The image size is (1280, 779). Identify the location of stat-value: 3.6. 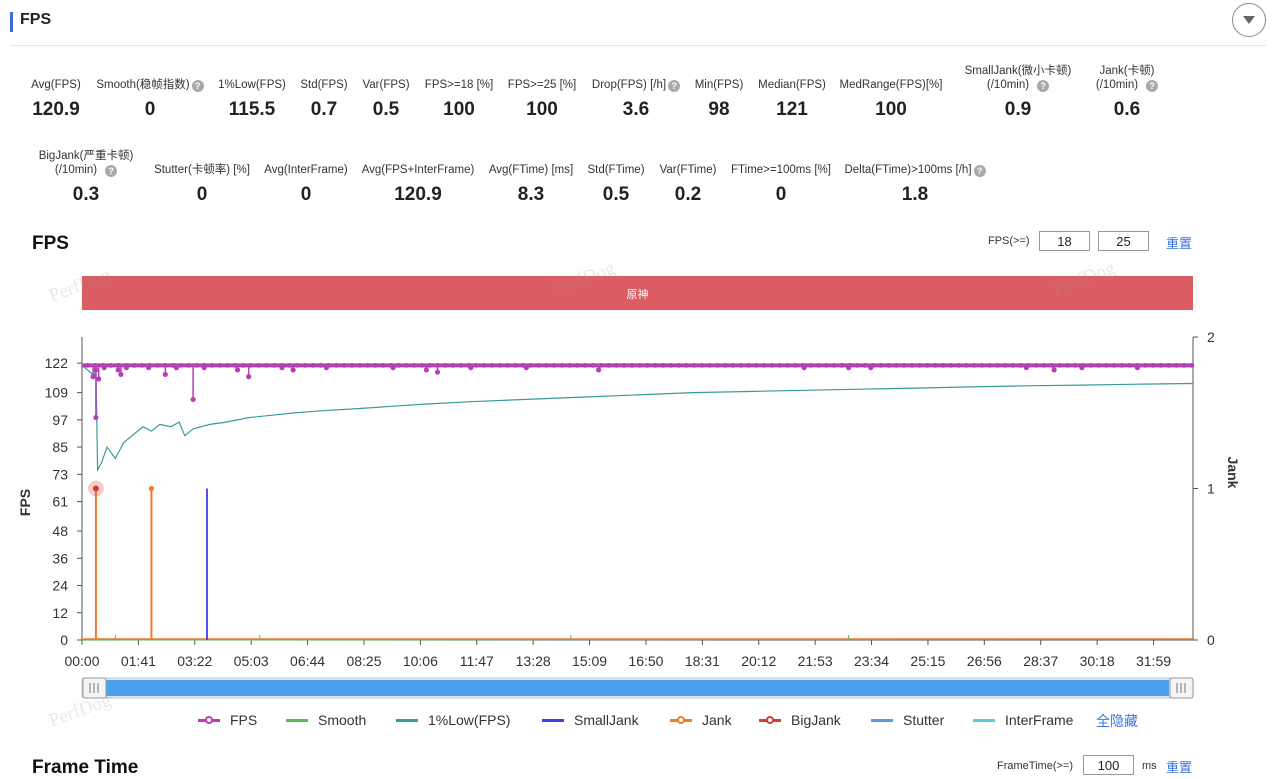
(636, 109).